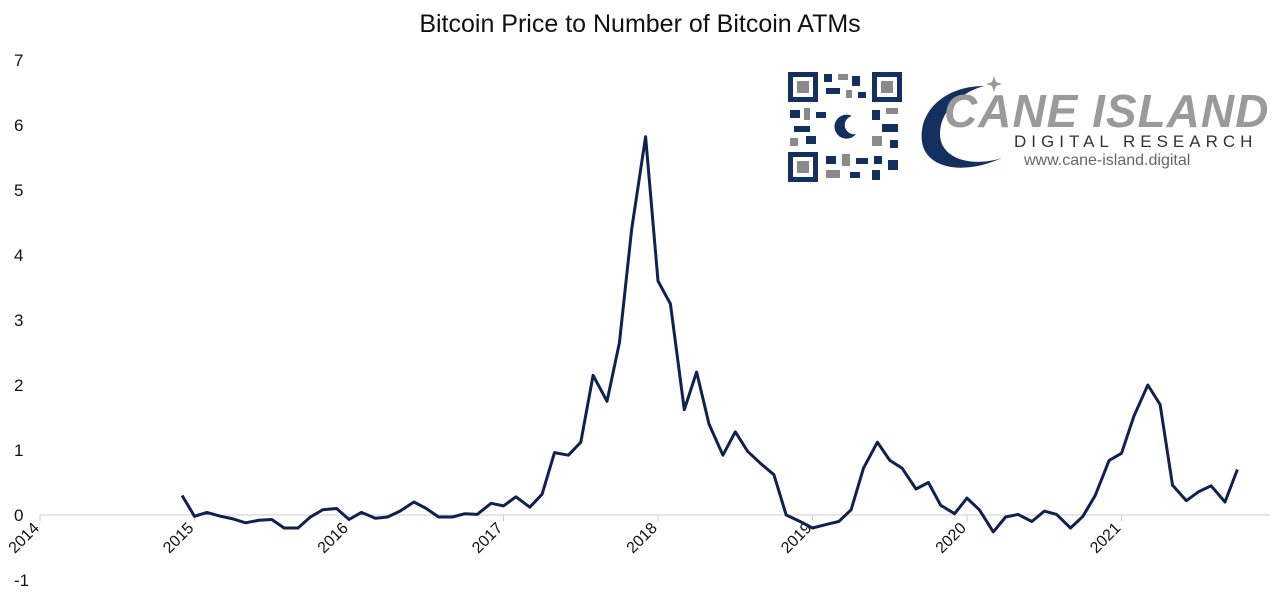 The image size is (1280, 597). Describe the element at coordinates (640, 24) in the screenshot. I see `chart-title: Bitcoin Price to Number of Bitcoin ATMs` at that location.